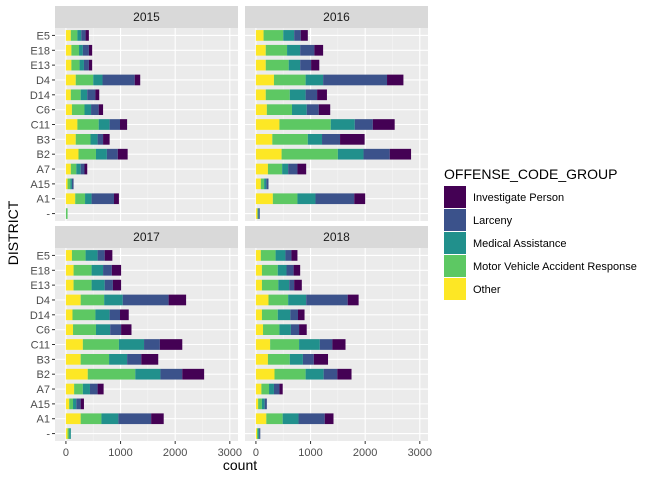 The width and height of the screenshot is (672, 480). What do you see at coordinates (540, 266) in the screenshot?
I see `legend-item: Motor Vehicle Accident Response` at bounding box center [540, 266].